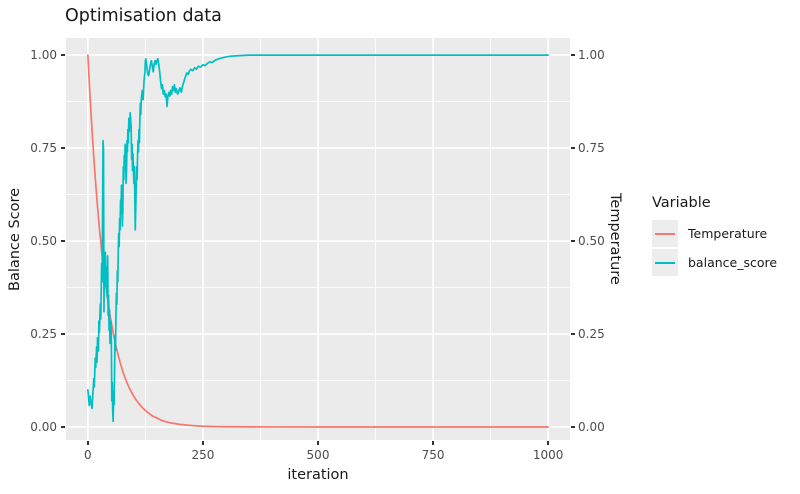 The image size is (800, 494). I want to click on y-tick-label: 0.00, so click(43, 426).